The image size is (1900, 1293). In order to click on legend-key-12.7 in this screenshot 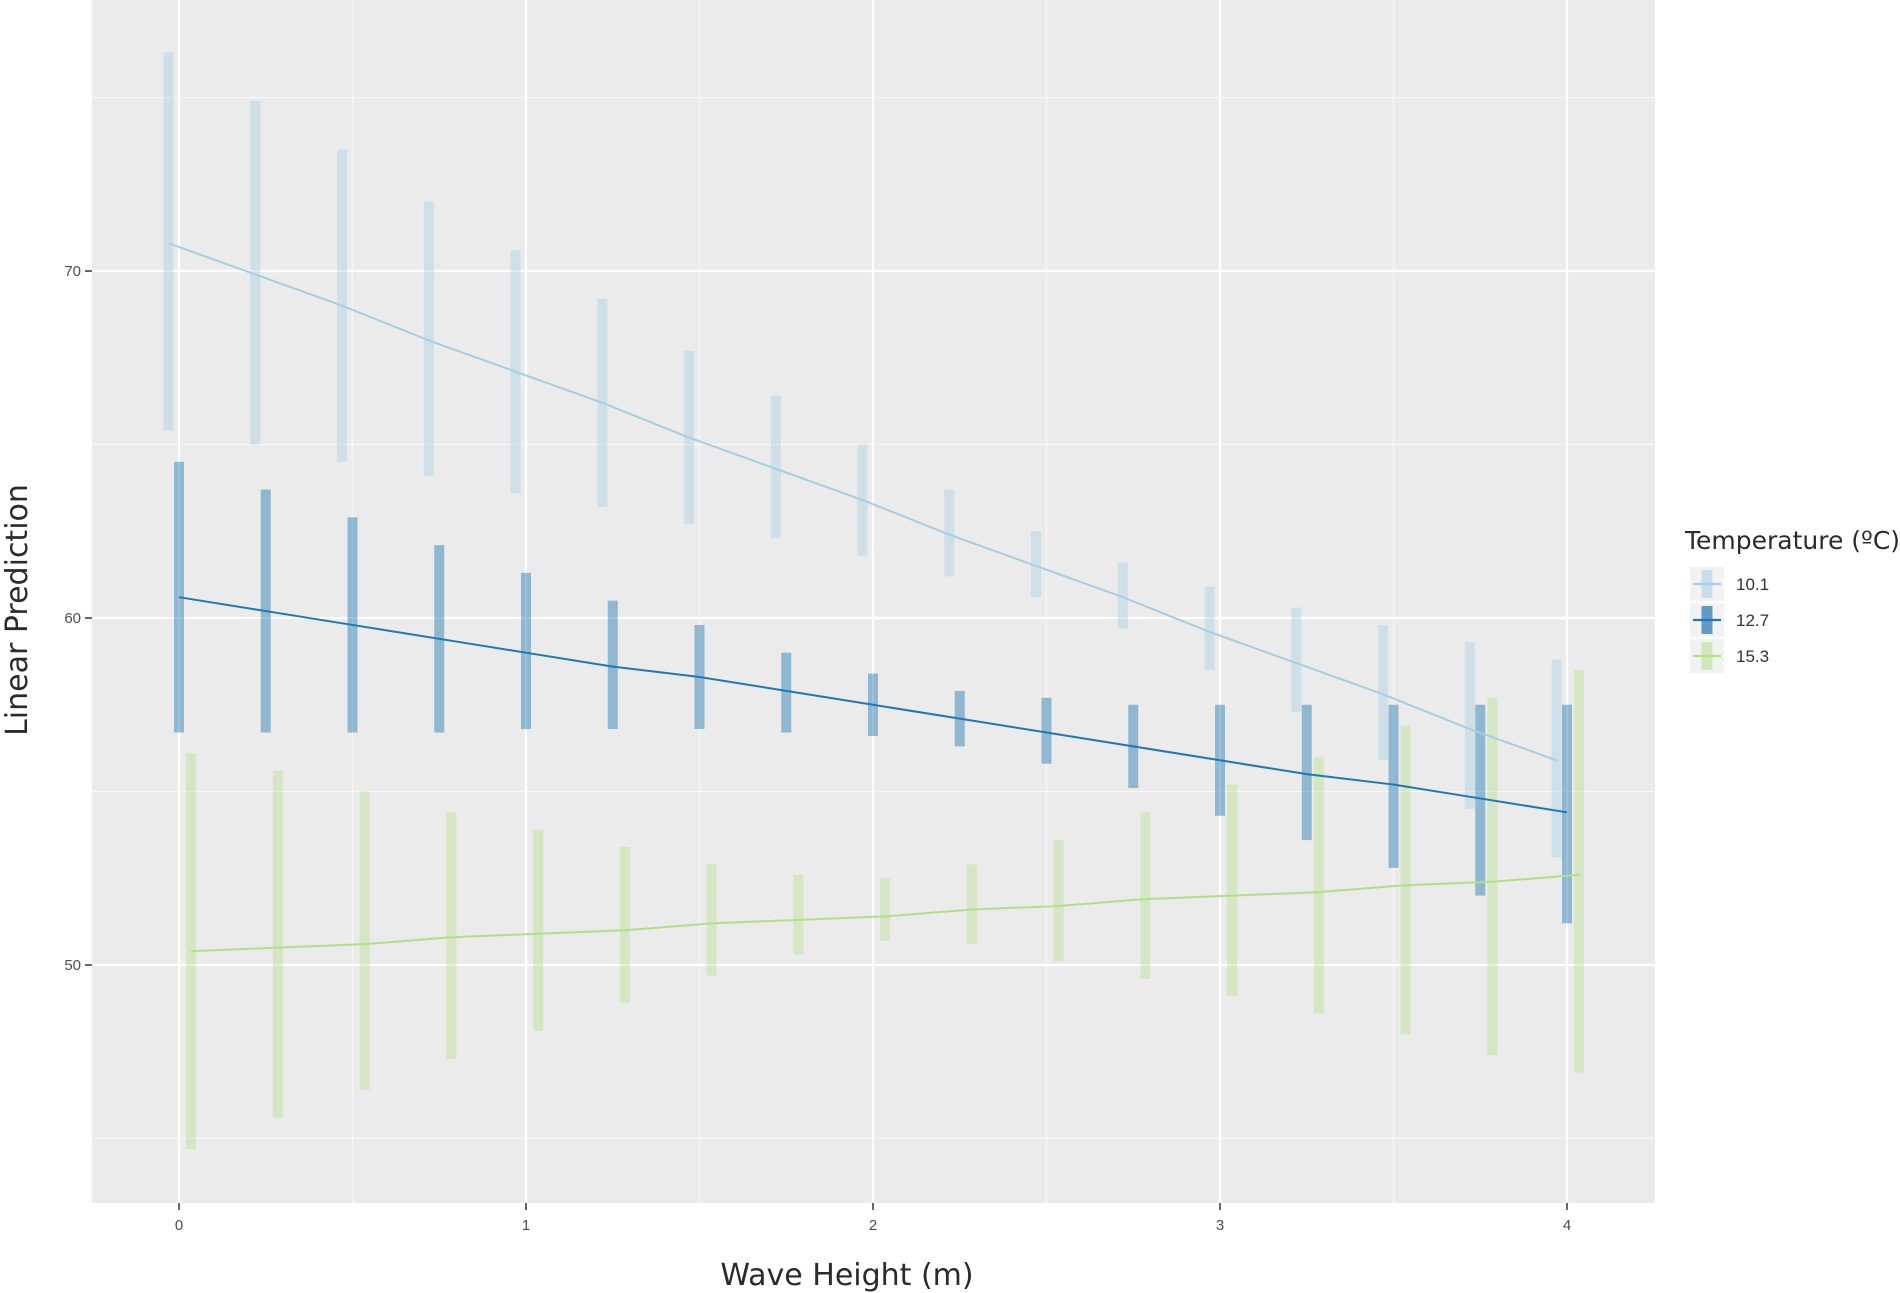, I will do `click(1707, 620)`.